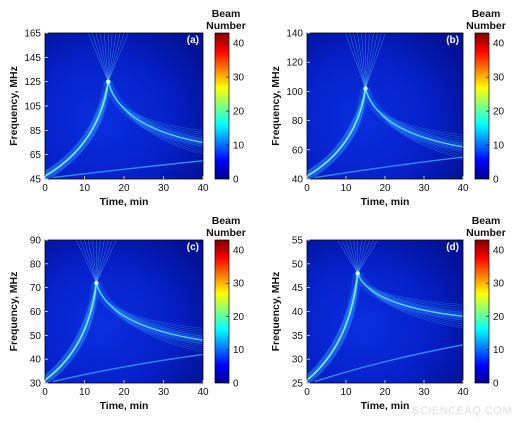  What do you see at coordinates (36, 336) in the screenshot?
I see `y-tick-label: 50` at bounding box center [36, 336].